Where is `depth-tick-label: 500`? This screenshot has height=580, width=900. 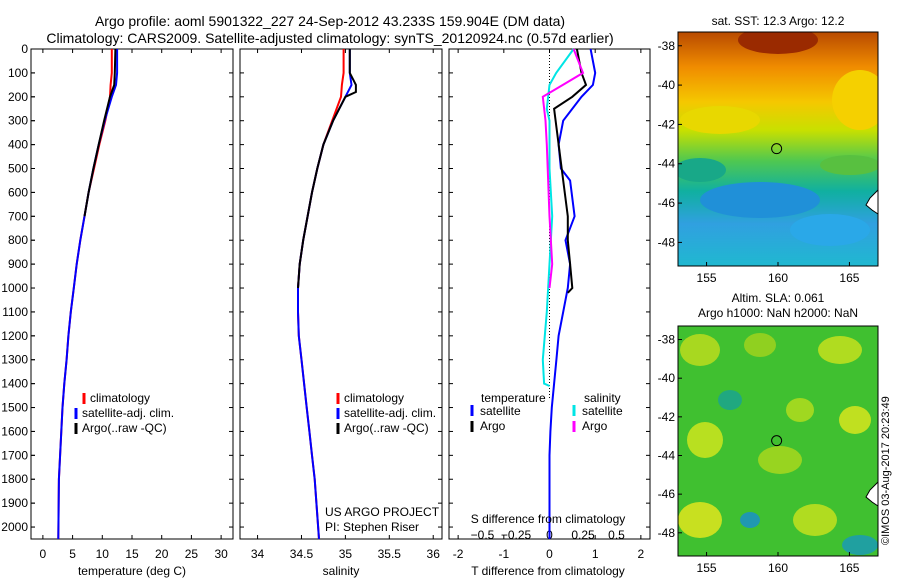 depth-tick-label: 500 is located at coordinates (18, 169).